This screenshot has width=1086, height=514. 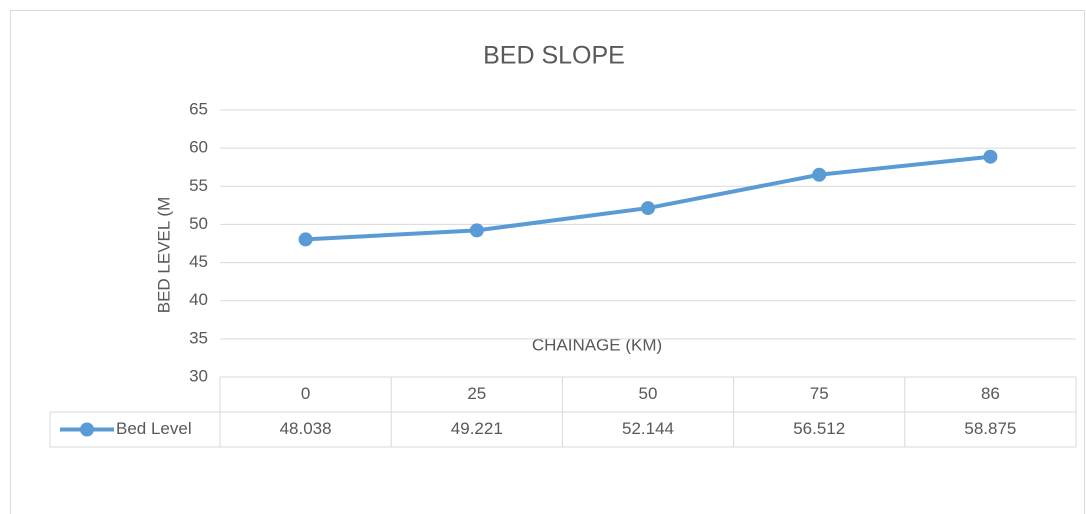 What do you see at coordinates (198, 261) in the screenshot?
I see `y-tick-label: 45` at bounding box center [198, 261].